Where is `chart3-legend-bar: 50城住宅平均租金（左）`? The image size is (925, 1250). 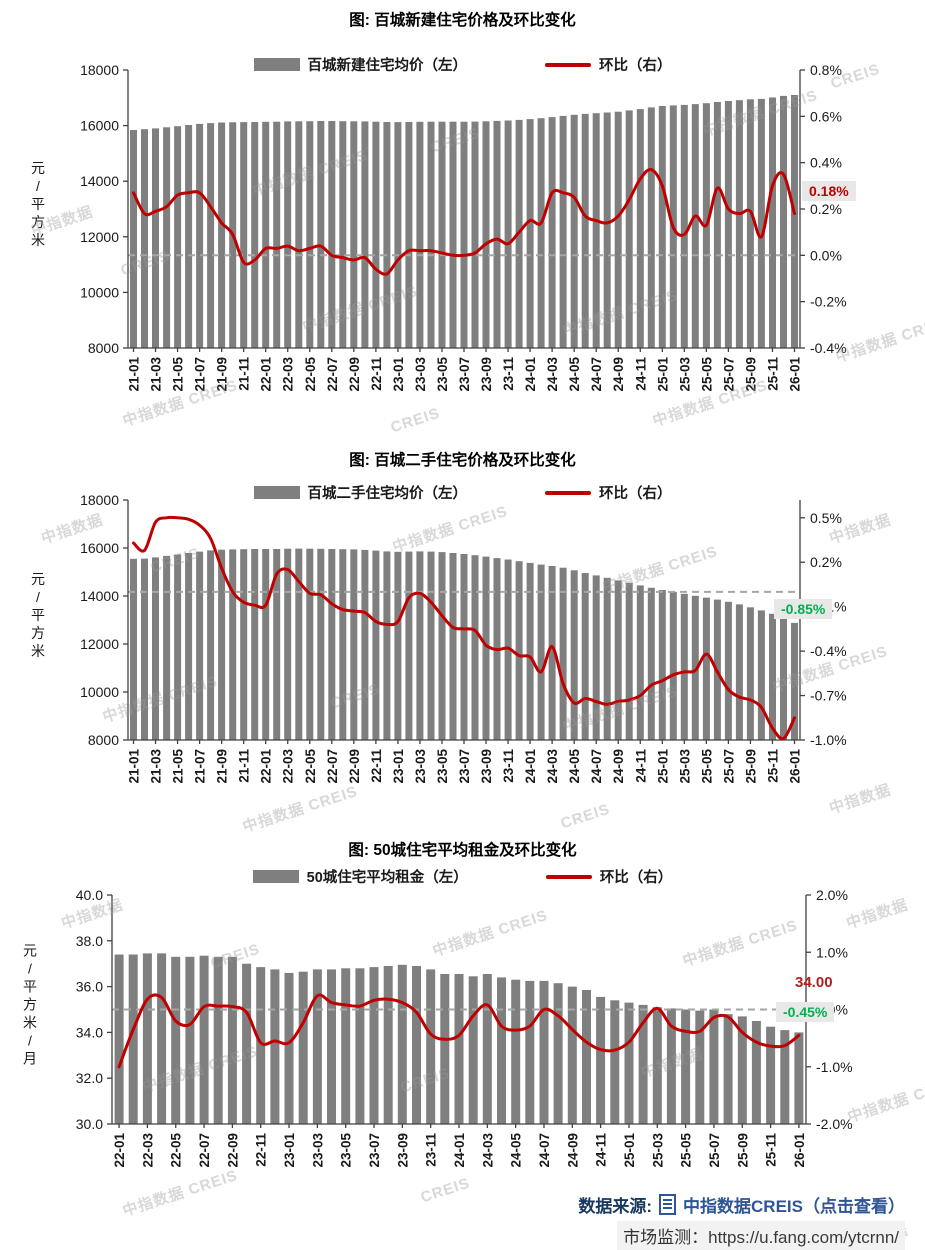 chart3-legend-bar: 50城住宅平均租金（左） is located at coordinates (360, 876).